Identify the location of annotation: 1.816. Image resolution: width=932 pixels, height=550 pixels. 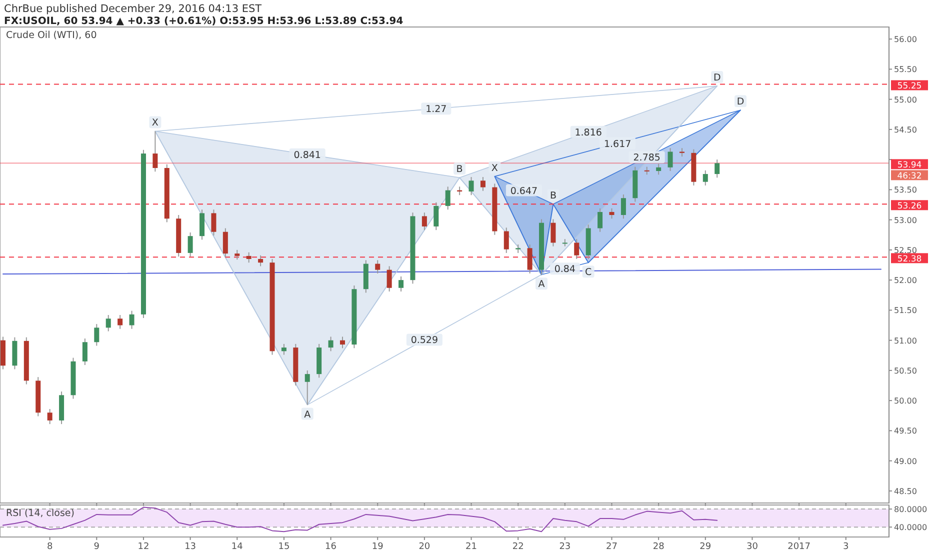
(588, 132).